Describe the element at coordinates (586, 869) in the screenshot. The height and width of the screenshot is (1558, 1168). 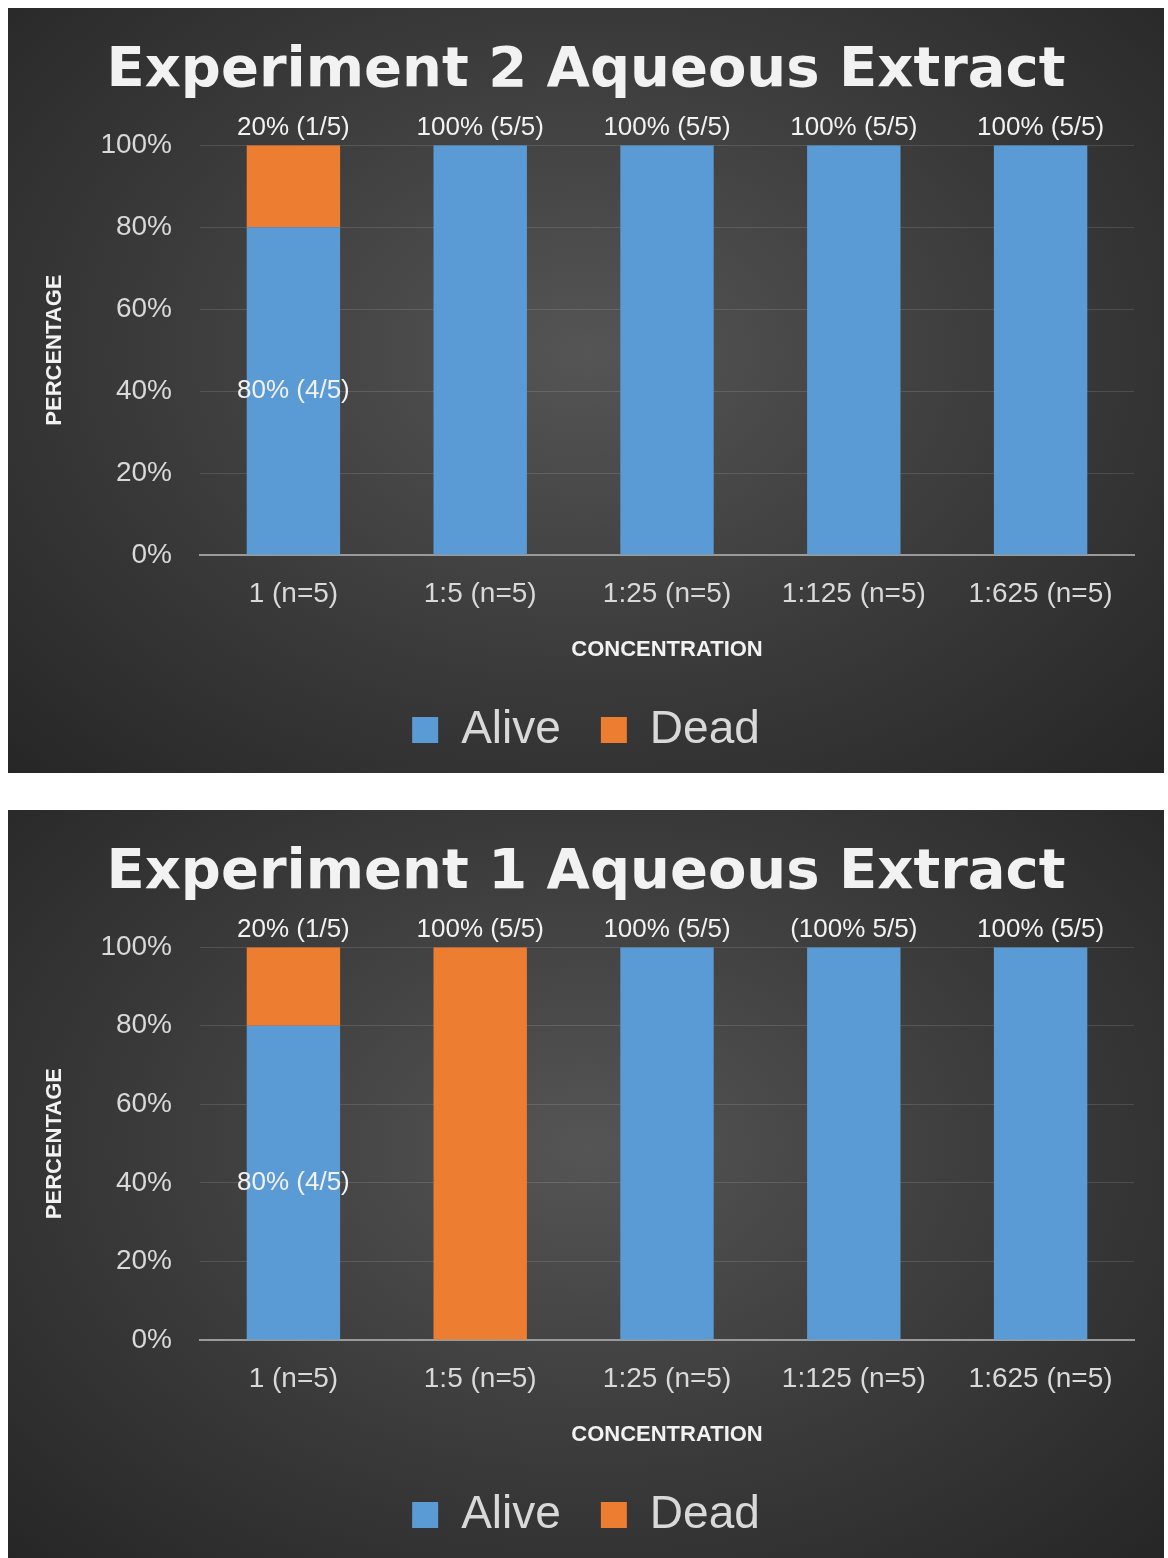
I see `chart-title: Experiment 1 Aqueous Extract` at that location.